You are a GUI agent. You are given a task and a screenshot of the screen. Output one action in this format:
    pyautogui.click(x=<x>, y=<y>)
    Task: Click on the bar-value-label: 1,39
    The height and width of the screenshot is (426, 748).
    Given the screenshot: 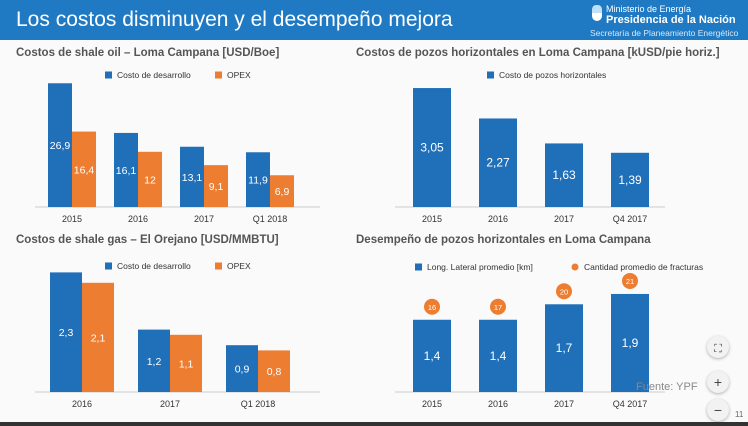 What is the action you would take?
    pyautogui.click(x=630, y=180)
    